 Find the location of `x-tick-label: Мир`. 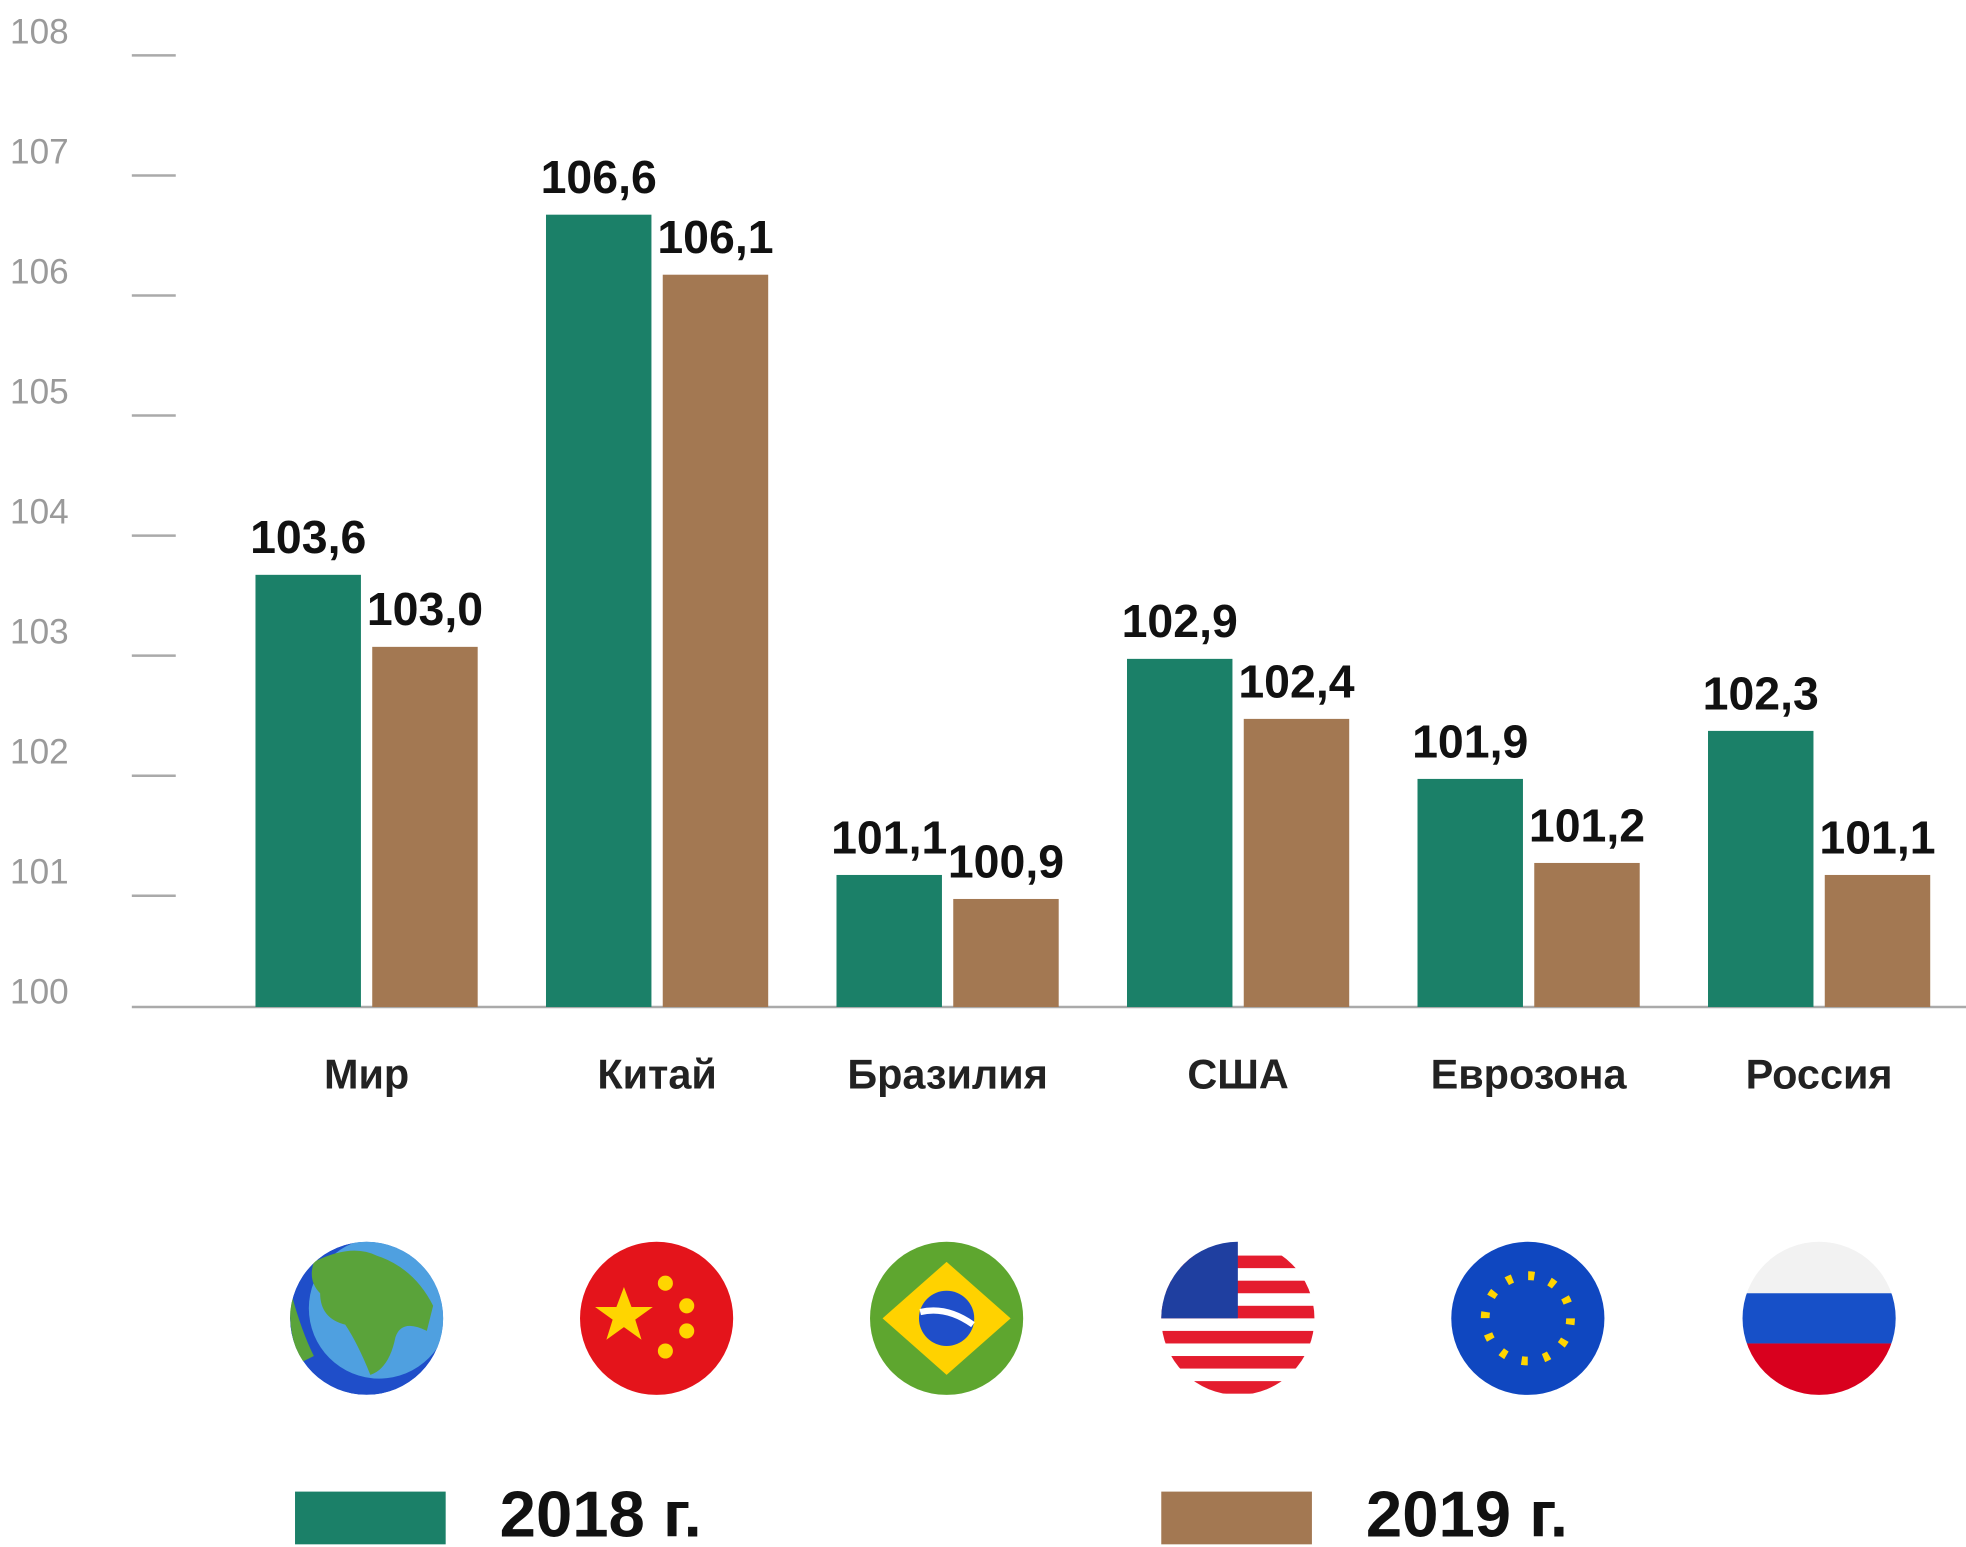

x-tick-label: Мир is located at coordinates (366, 1074).